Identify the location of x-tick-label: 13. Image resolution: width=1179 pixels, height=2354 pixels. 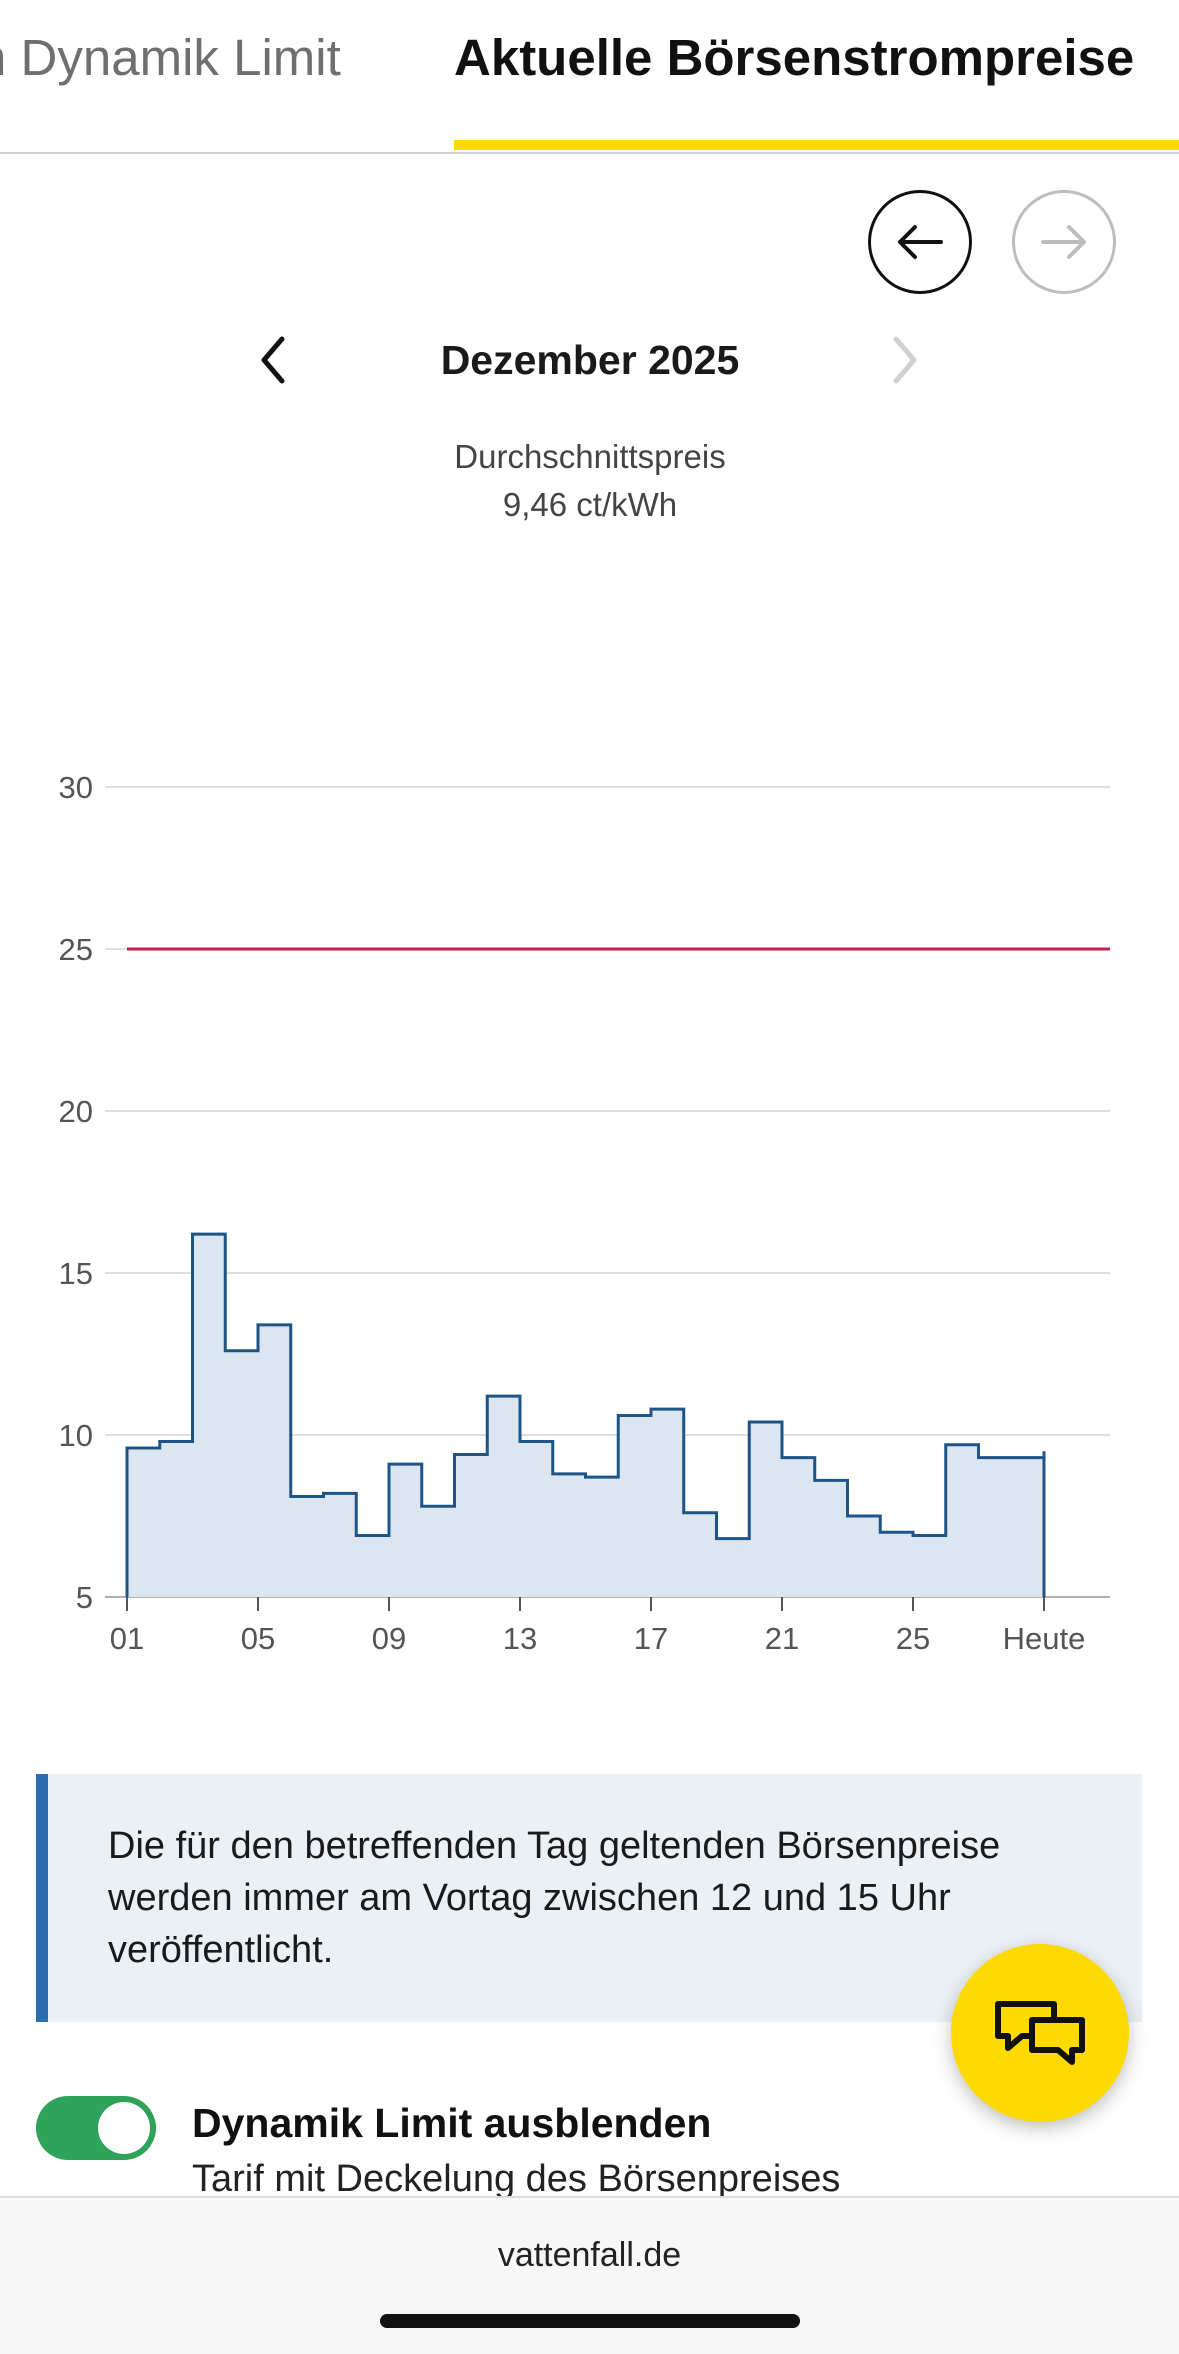
(520, 1638).